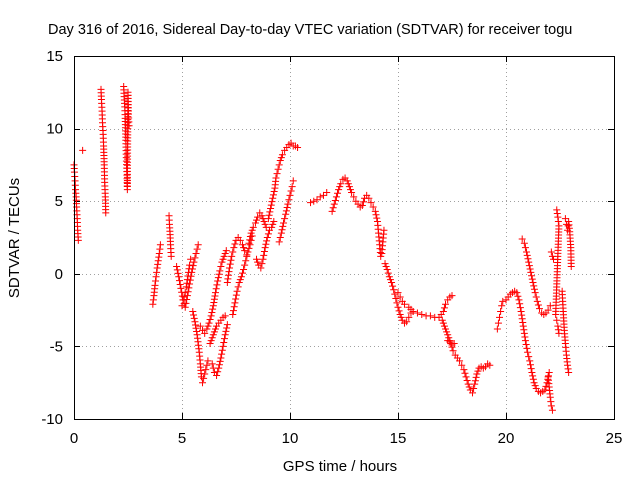  Describe the element at coordinates (56, 346) in the screenshot. I see `y-tick-label: -5` at that location.